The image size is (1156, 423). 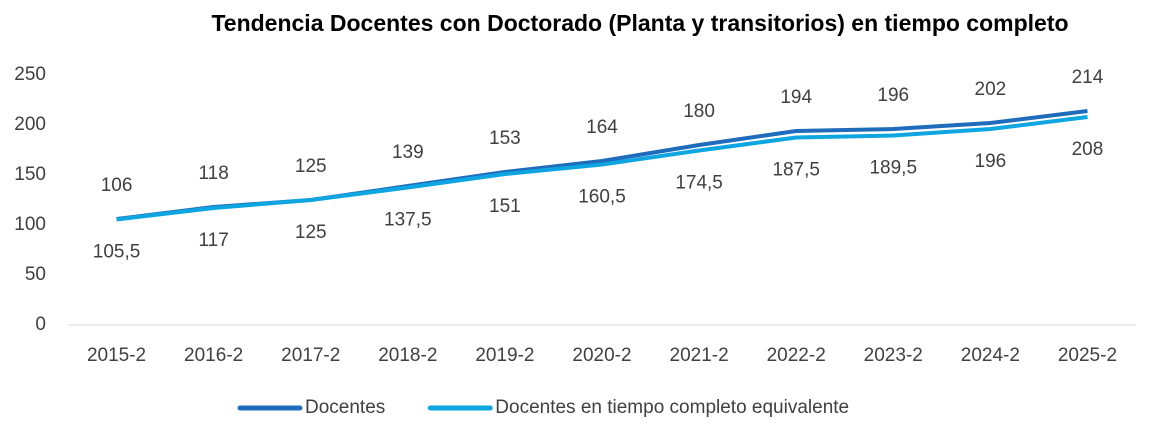 What do you see at coordinates (504, 355) in the screenshot?
I see `x-tick-label: 2019-2` at bounding box center [504, 355].